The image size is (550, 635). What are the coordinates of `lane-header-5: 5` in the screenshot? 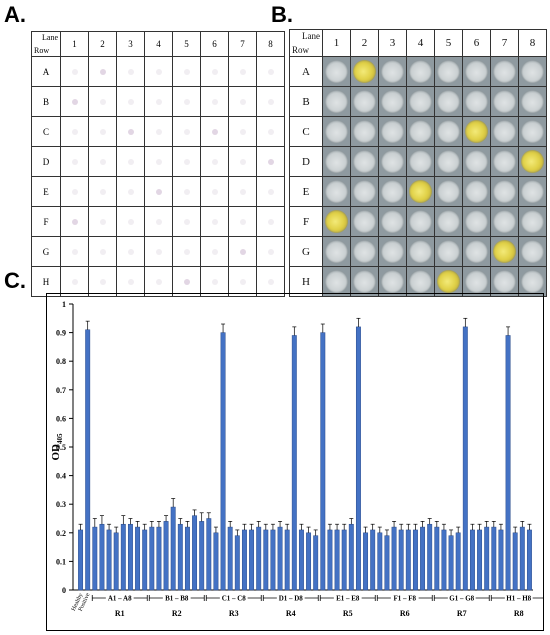 It's located at (448, 43).